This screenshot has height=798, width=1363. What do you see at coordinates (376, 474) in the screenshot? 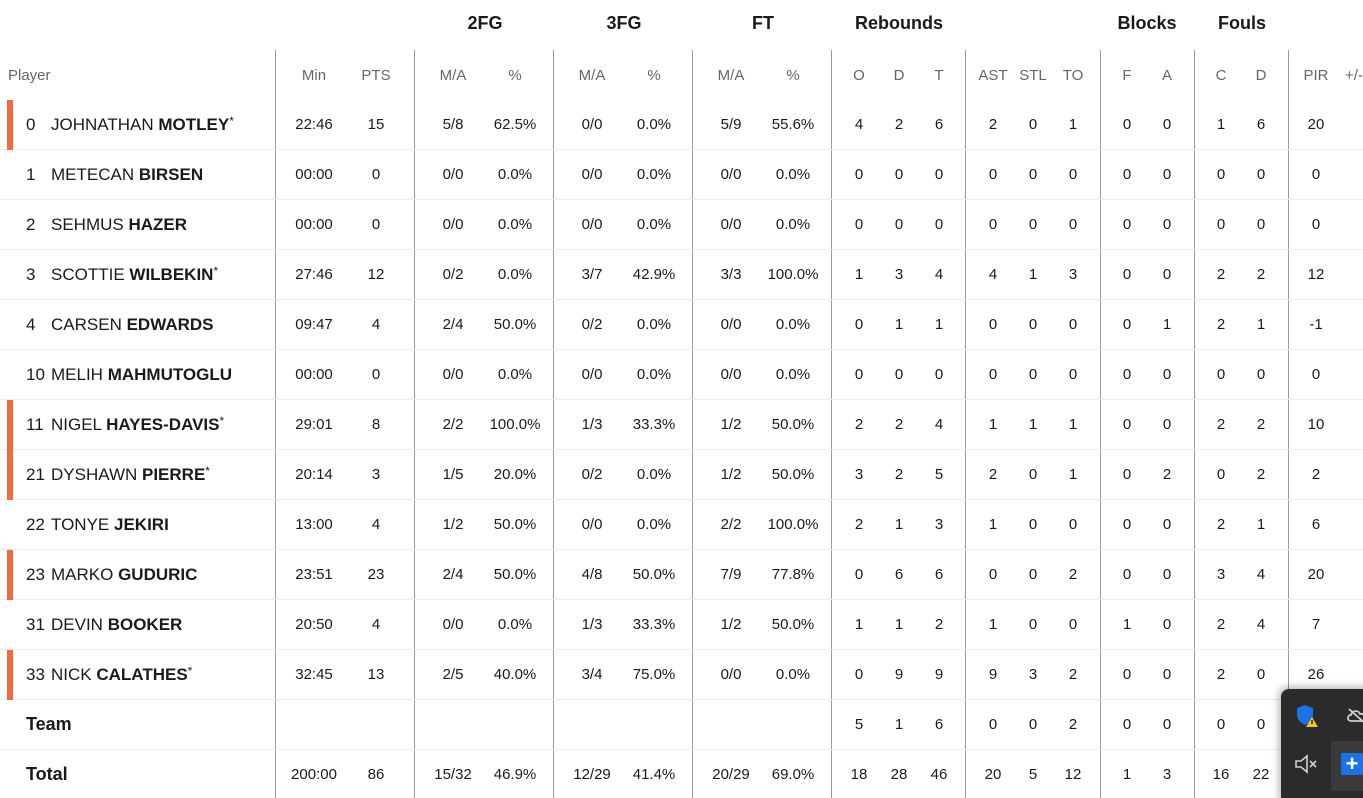
I see `cell-pts: 3` at bounding box center [376, 474].